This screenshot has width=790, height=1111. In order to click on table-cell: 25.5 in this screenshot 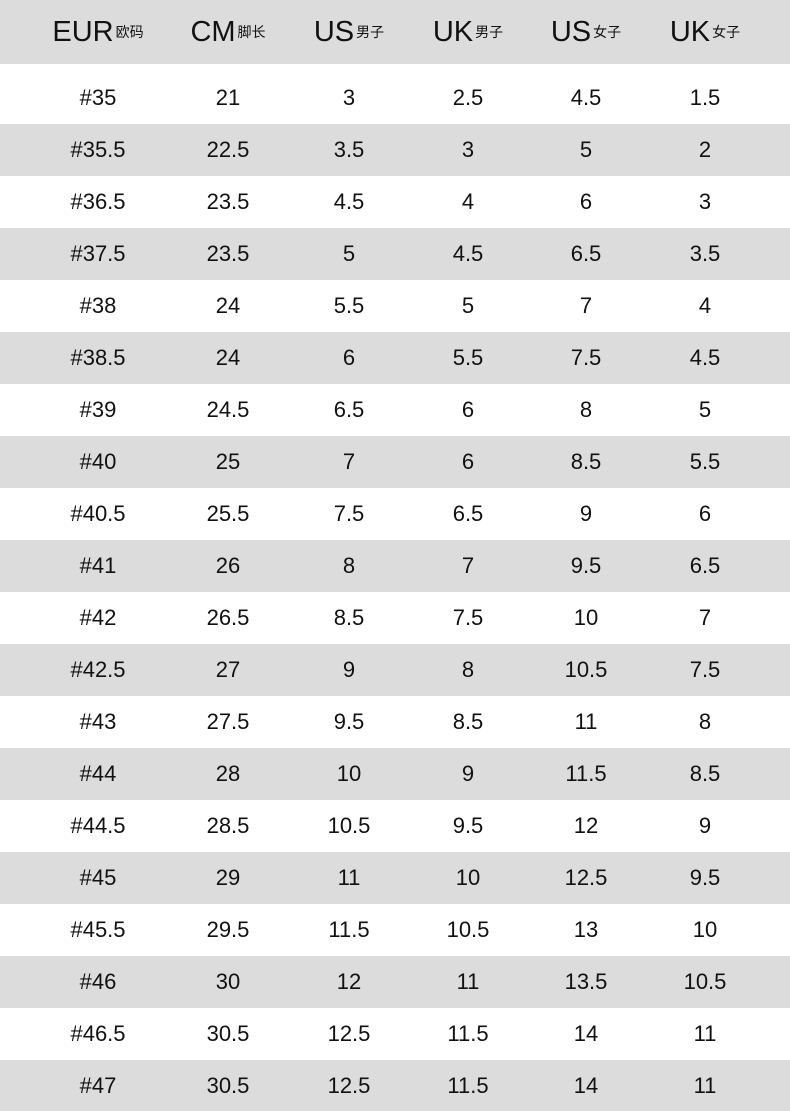, I will do `click(228, 513)`.